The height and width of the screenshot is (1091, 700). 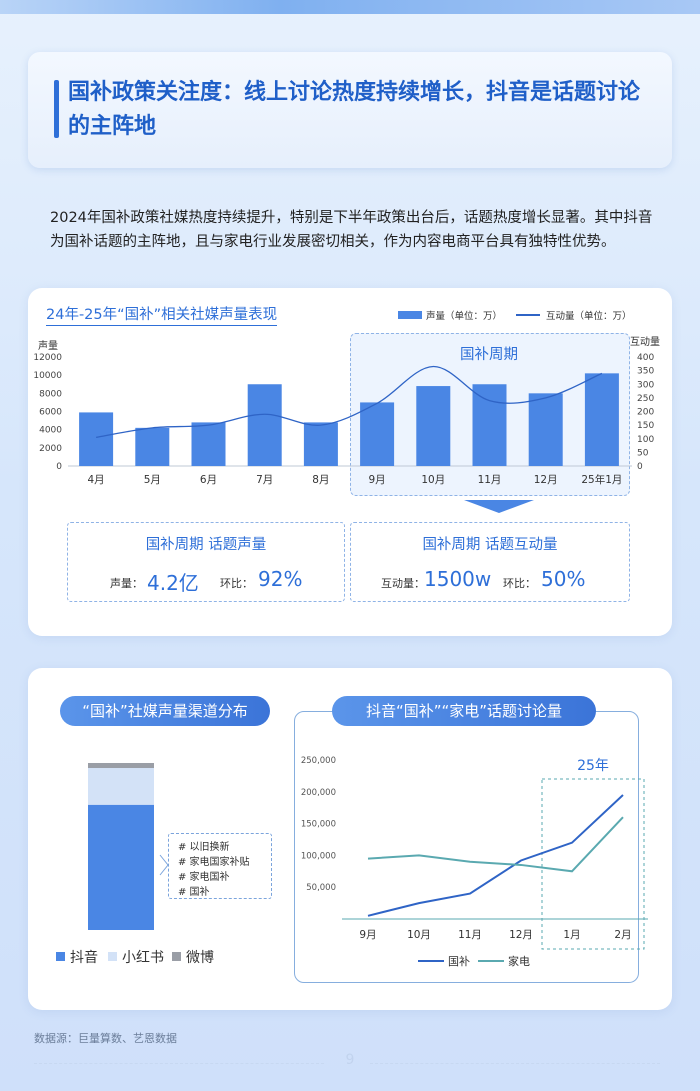 What do you see at coordinates (645, 358) in the screenshot?
I see `y2-tick-label: 400` at bounding box center [645, 358].